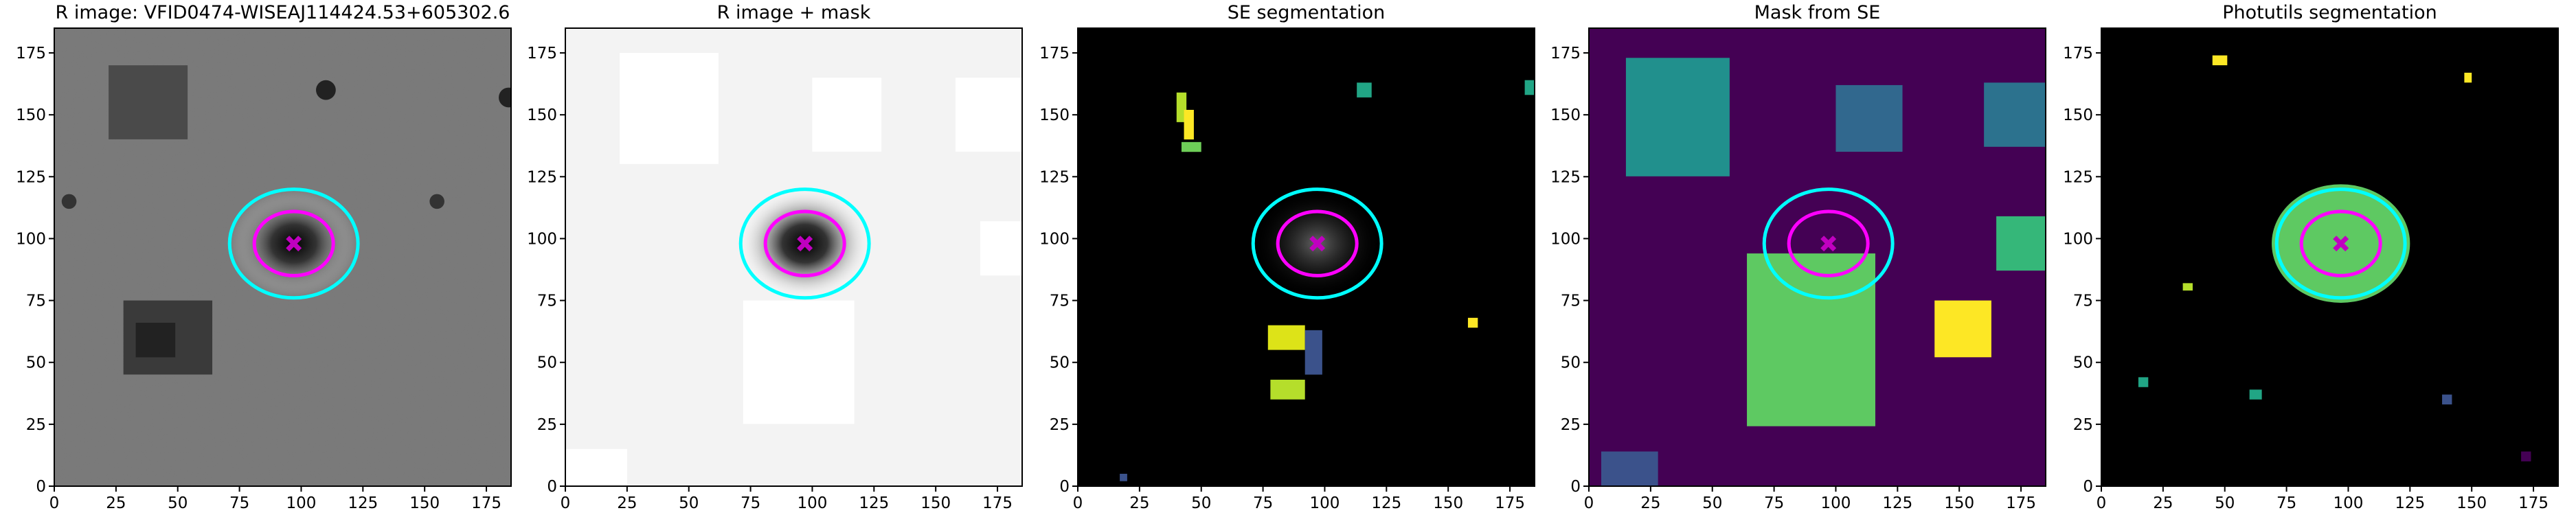 The image size is (2576, 515). I want to click on panel-title: Mask from SE, so click(1817, 12).